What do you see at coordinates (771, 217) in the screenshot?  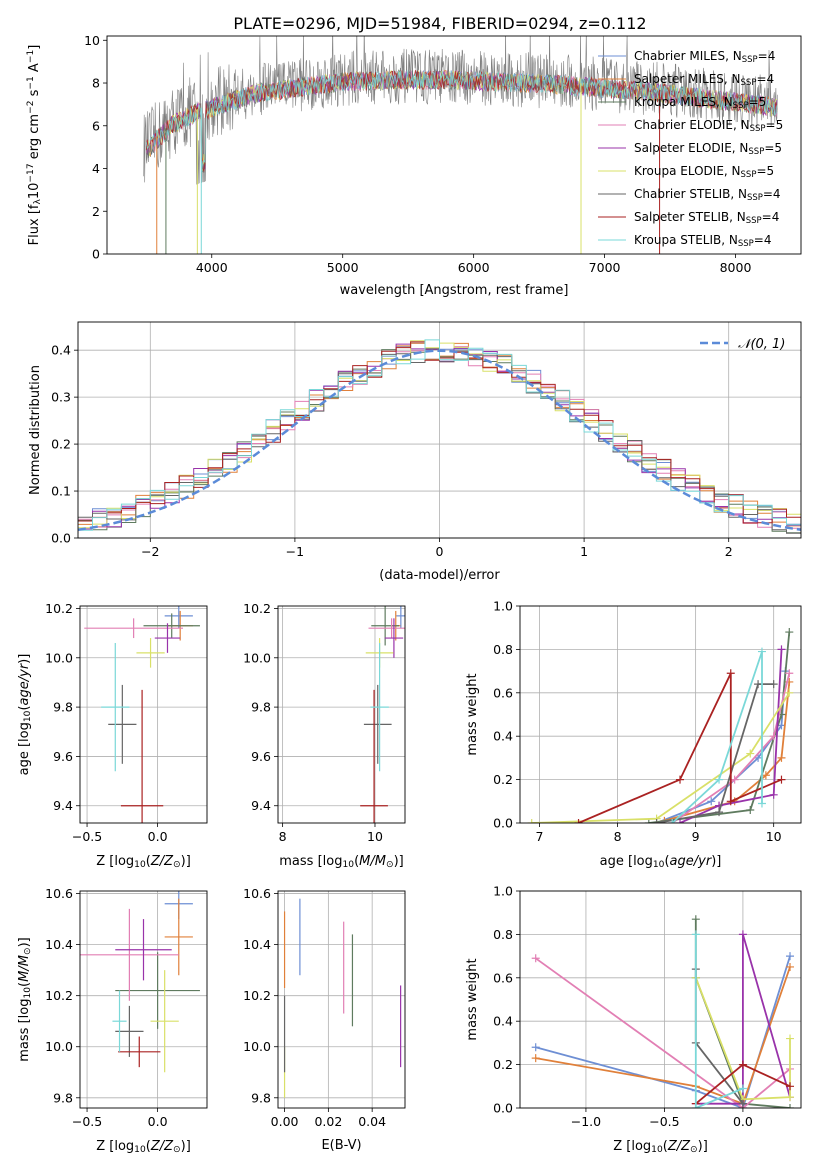 I see `legend-nssp: =4` at bounding box center [771, 217].